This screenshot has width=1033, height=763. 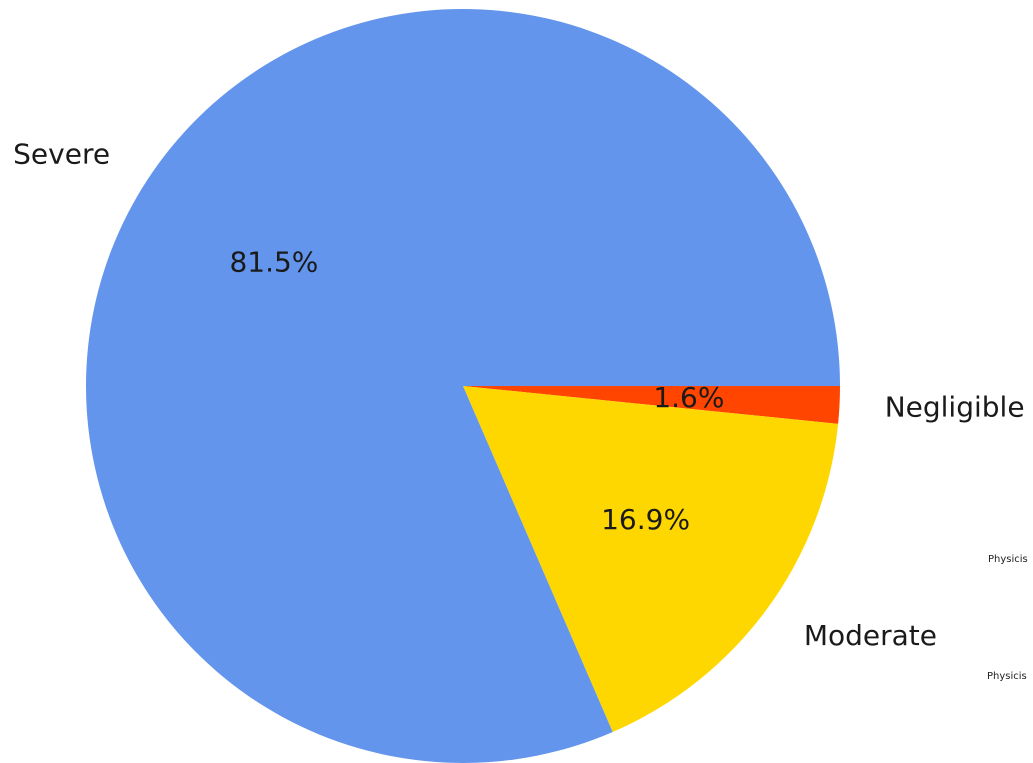 What do you see at coordinates (61, 154) in the screenshot?
I see `slice-label-severe: Severe` at bounding box center [61, 154].